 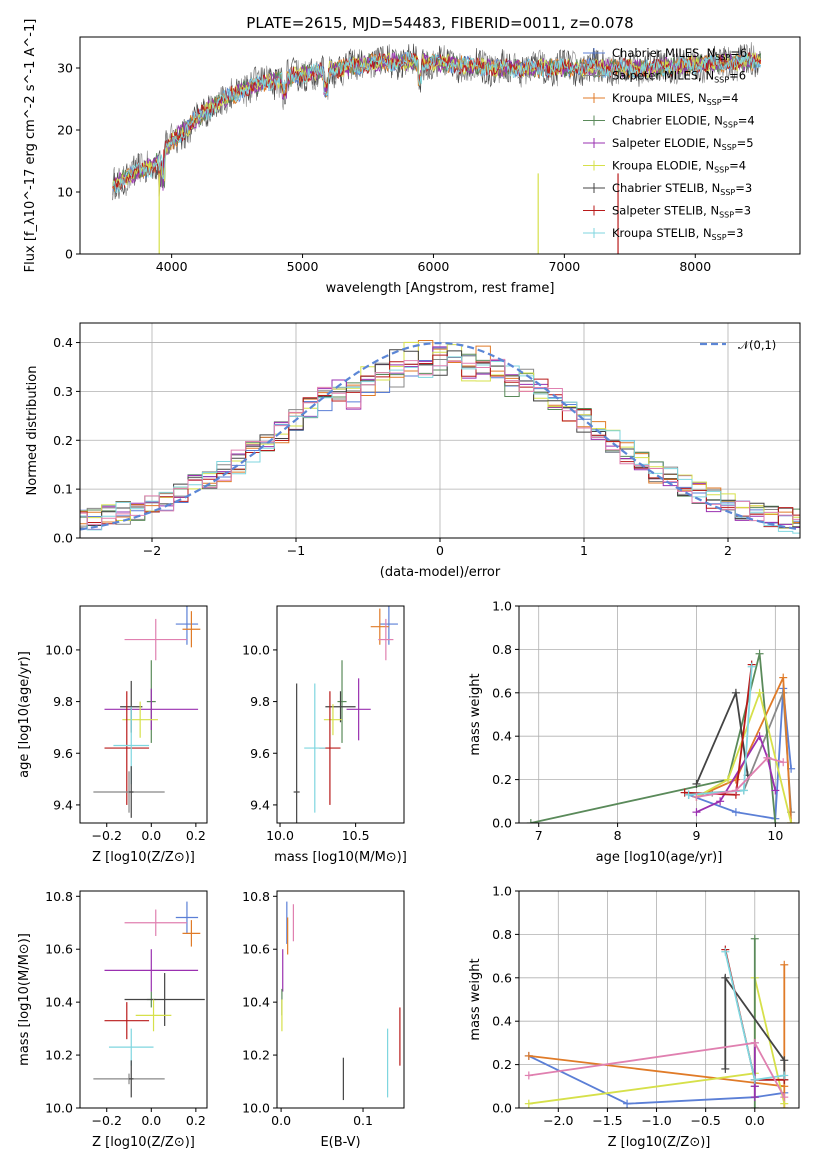 What do you see at coordinates (256, 896) in the screenshot?
I see `y-tick-label: 10.8` at bounding box center [256, 896].